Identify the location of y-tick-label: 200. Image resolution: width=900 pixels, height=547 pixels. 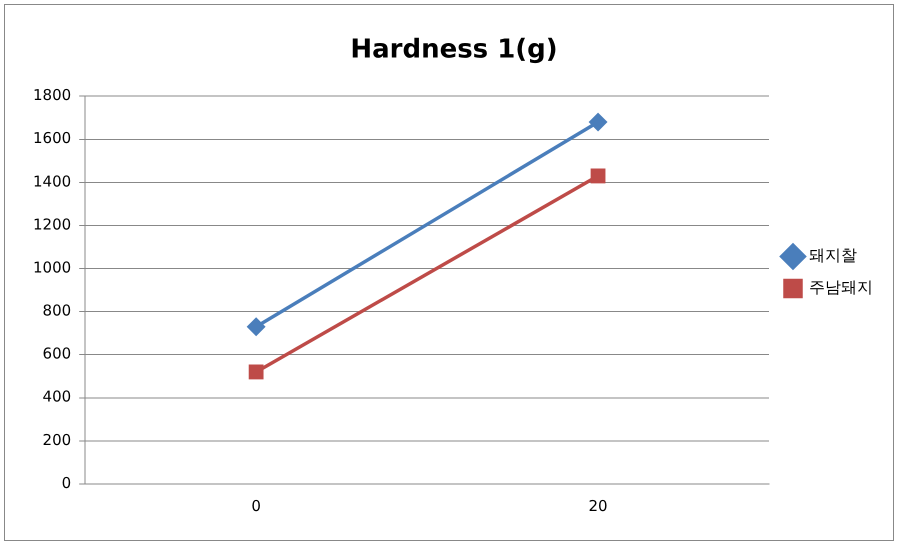
(57, 439).